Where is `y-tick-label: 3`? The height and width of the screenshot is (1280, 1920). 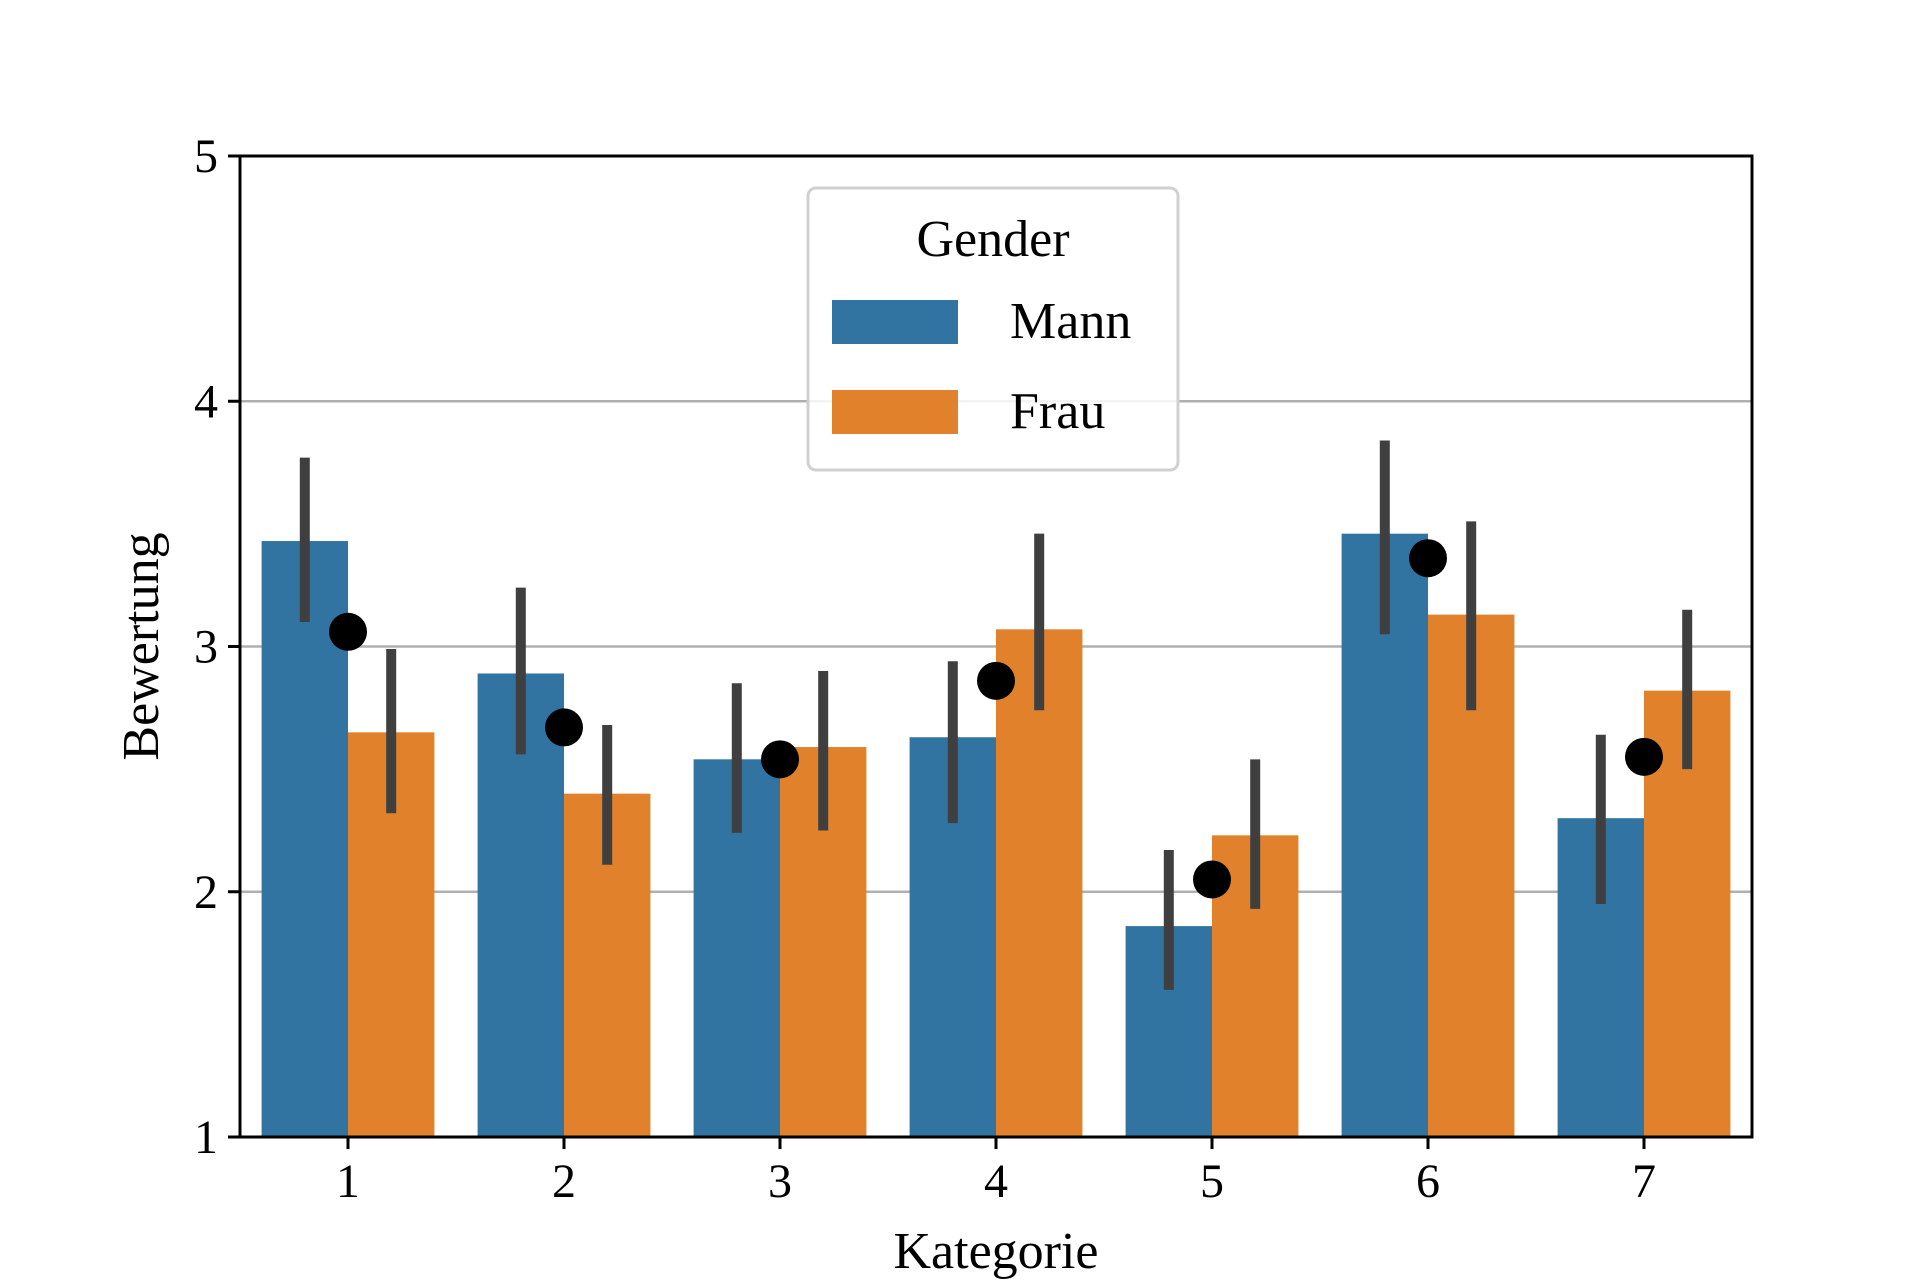
y-tick-label: 3 is located at coordinates (206, 647).